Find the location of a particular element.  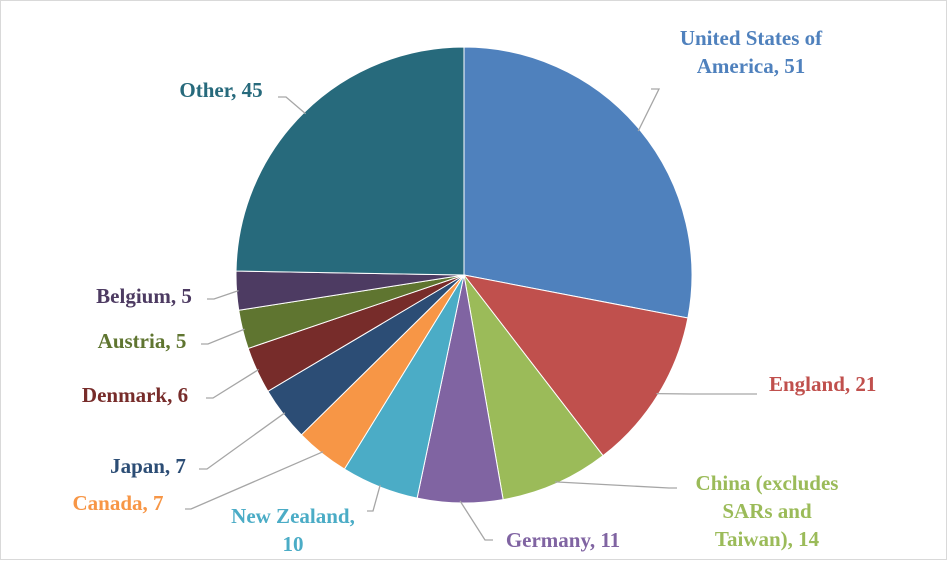

data-label-austria: Austria, 5 is located at coordinates (142, 341).